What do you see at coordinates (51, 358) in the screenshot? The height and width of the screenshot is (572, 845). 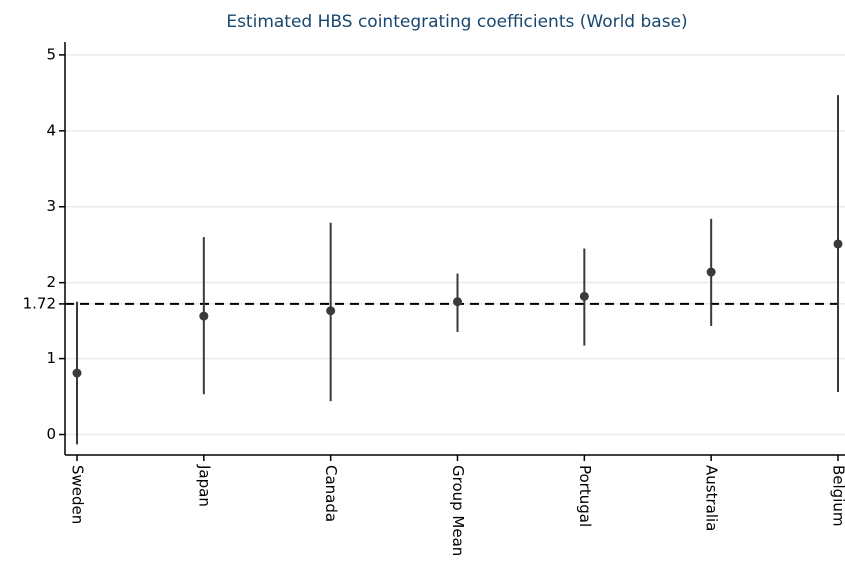 I see `y-tick-label: 1` at bounding box center [51, 358].